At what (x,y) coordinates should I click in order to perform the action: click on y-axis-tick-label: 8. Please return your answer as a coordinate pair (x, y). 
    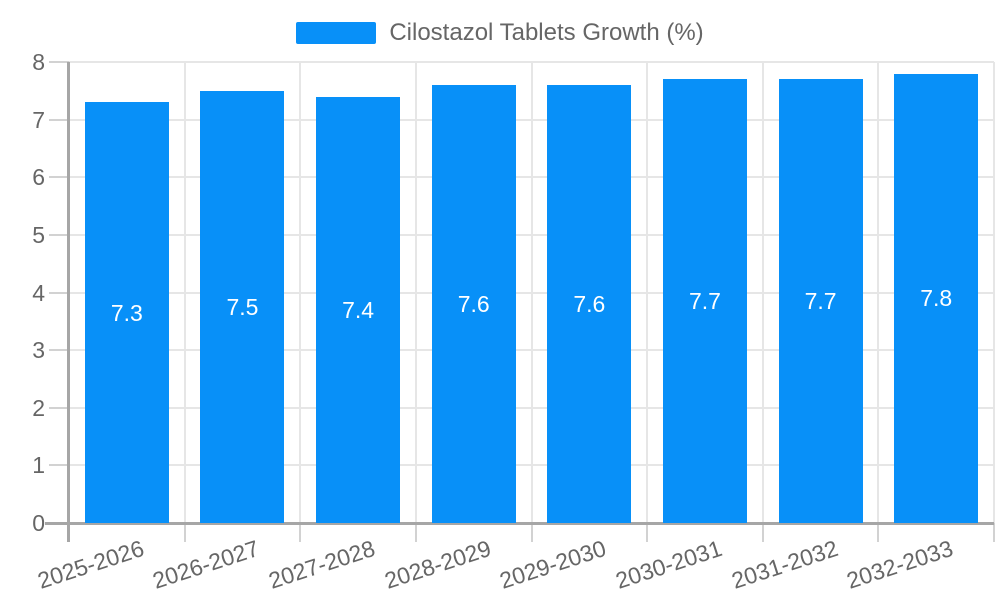
    Looking at the image, I should click on (38, 62).